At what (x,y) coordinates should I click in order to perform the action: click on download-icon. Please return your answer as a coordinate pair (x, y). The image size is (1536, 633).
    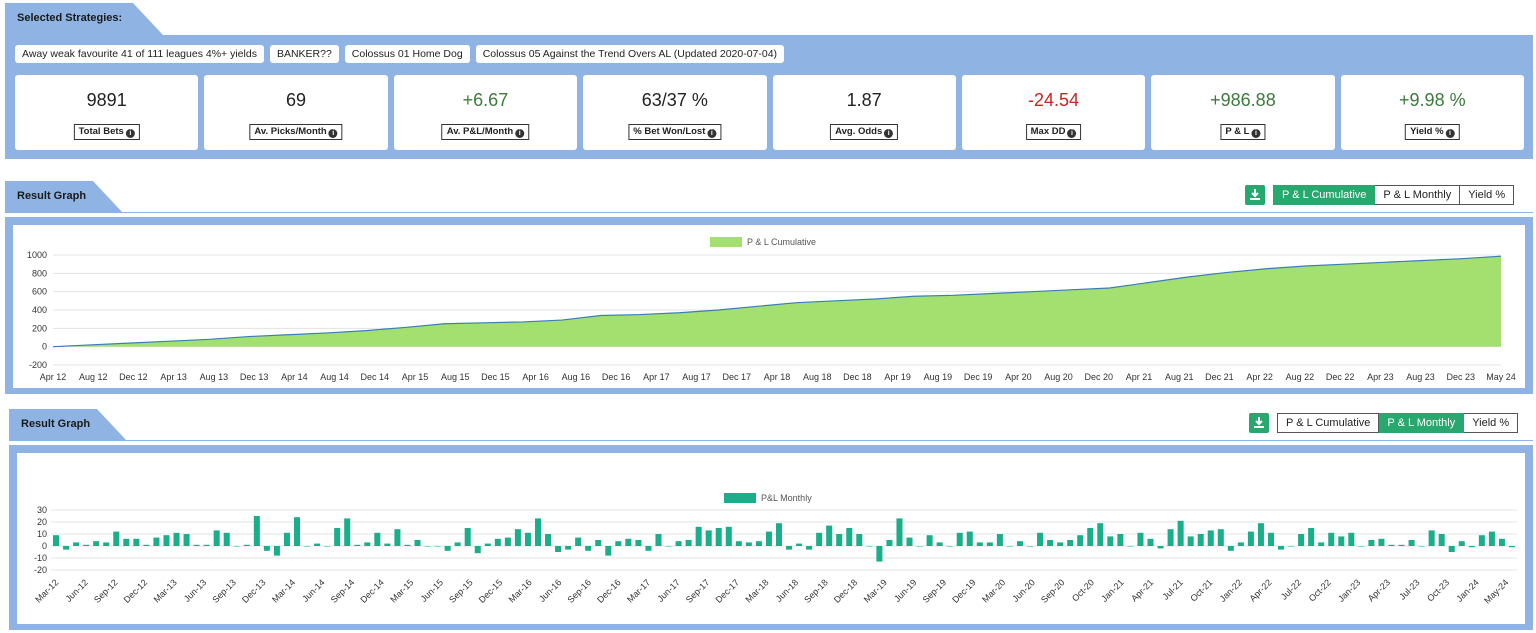
    Looking at the image, I should click on (1259, 422).